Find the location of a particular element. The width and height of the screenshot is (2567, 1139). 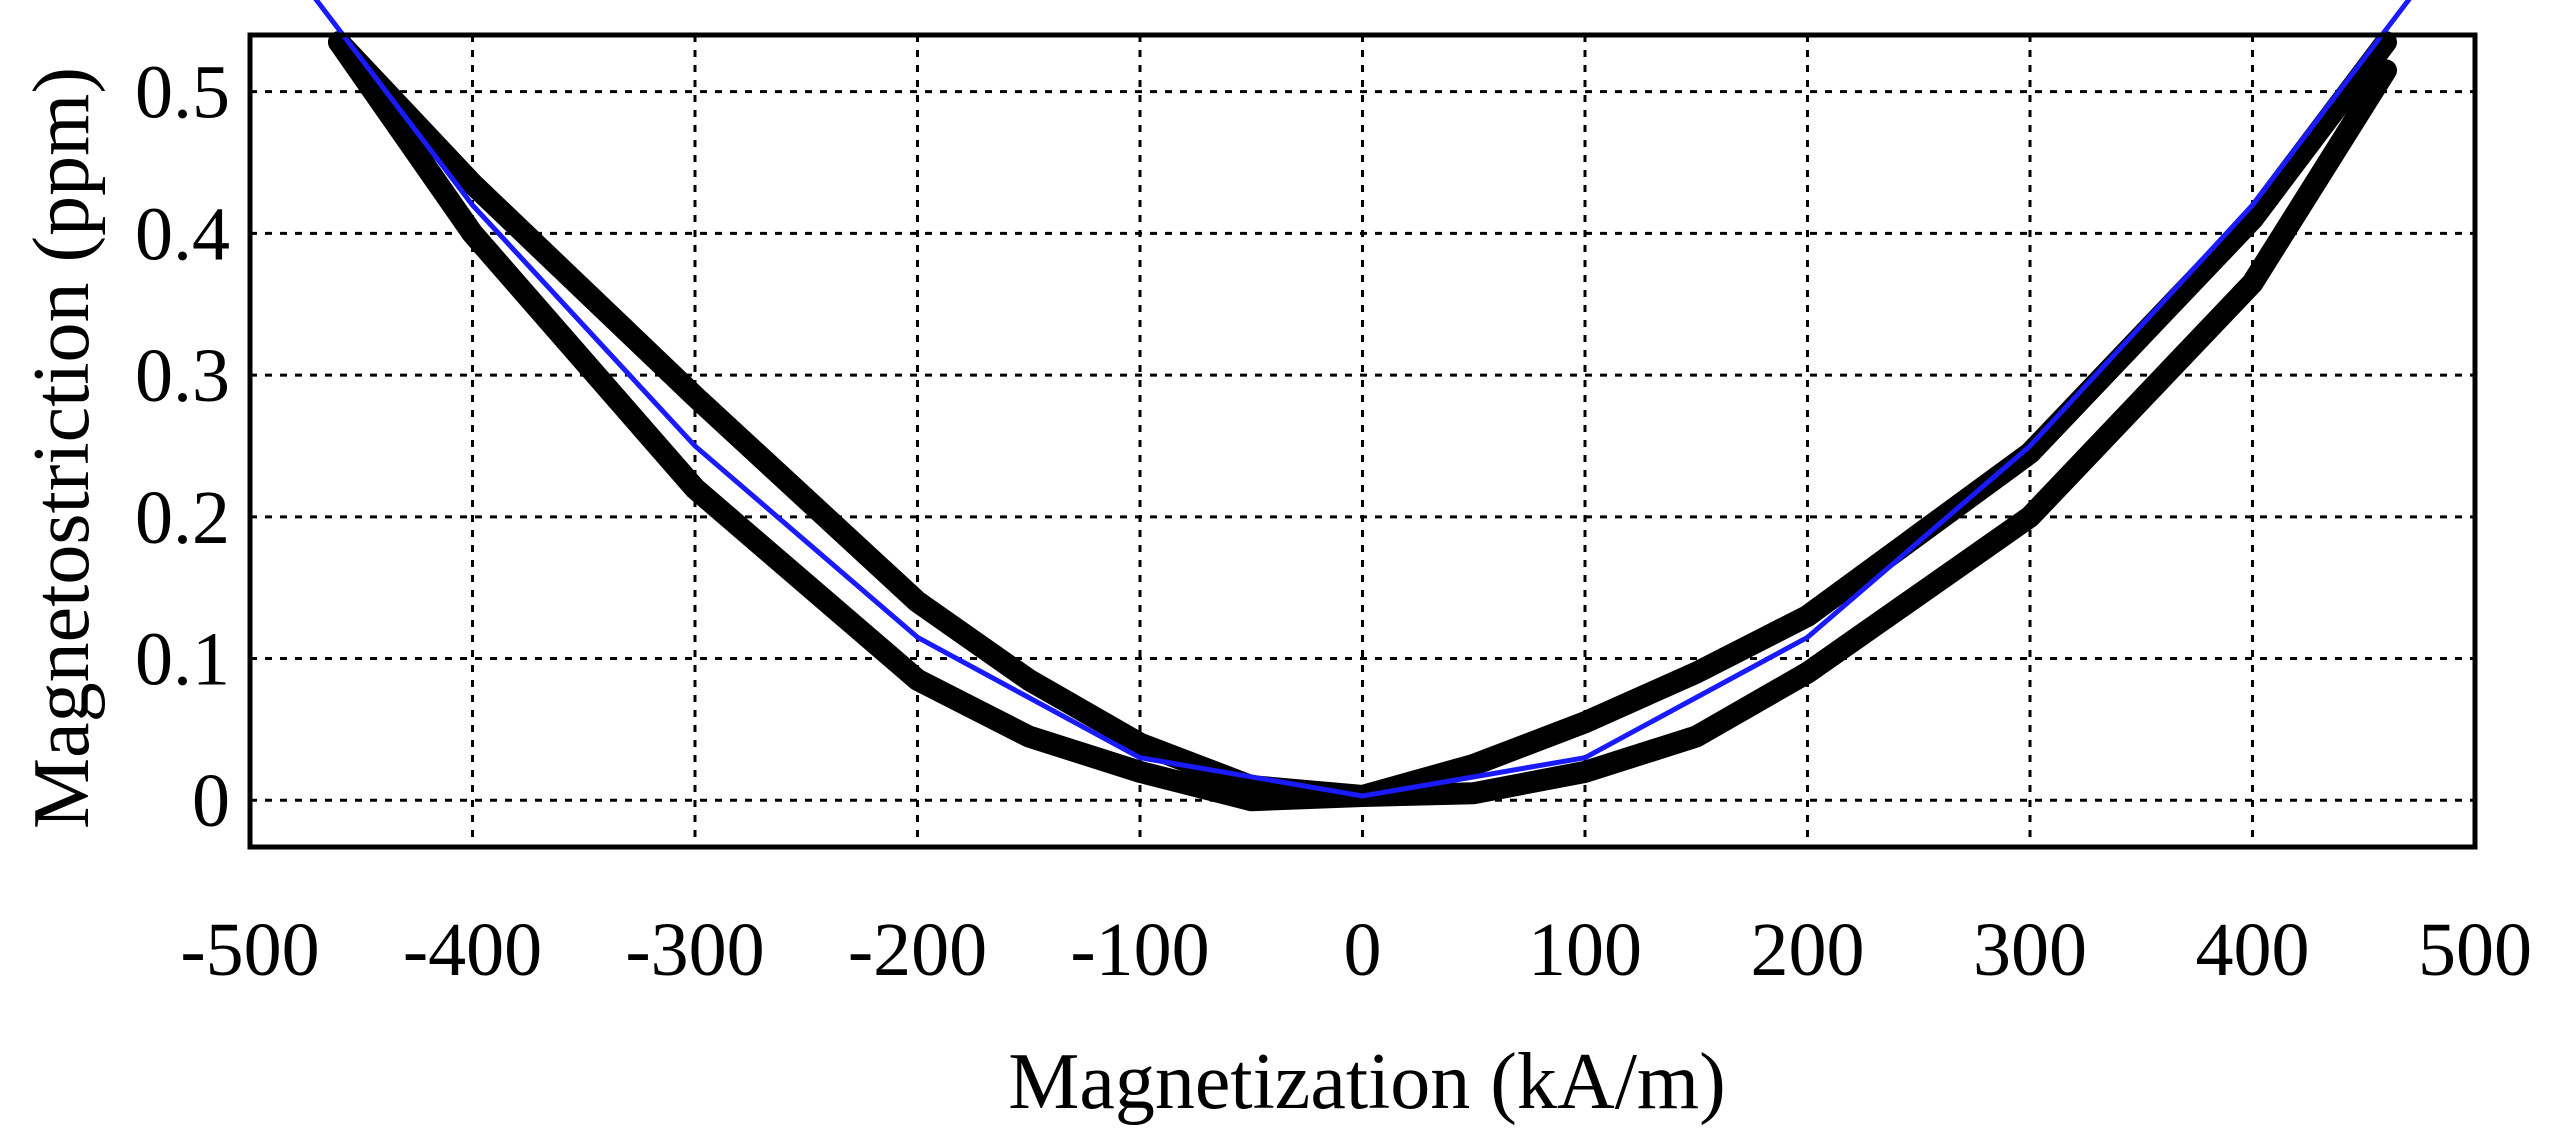

y-tick-label: 0.4 is located at coordinates (182, 234).